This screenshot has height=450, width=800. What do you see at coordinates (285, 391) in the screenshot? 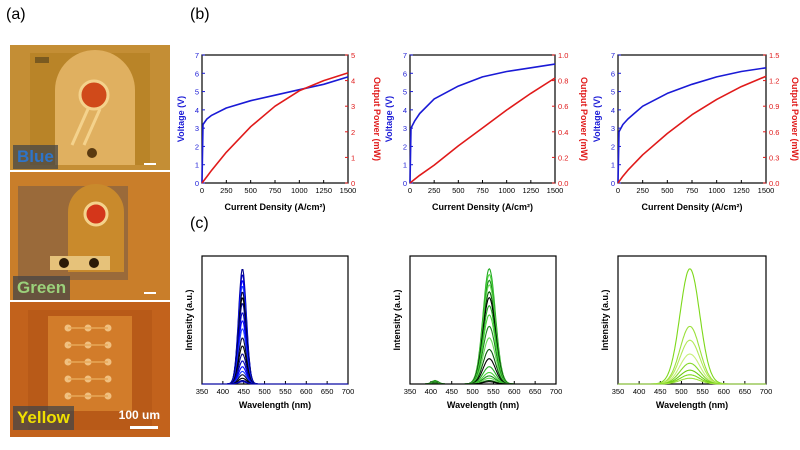
I see `x-tick-label: 550` at bounding box center [285, 391].